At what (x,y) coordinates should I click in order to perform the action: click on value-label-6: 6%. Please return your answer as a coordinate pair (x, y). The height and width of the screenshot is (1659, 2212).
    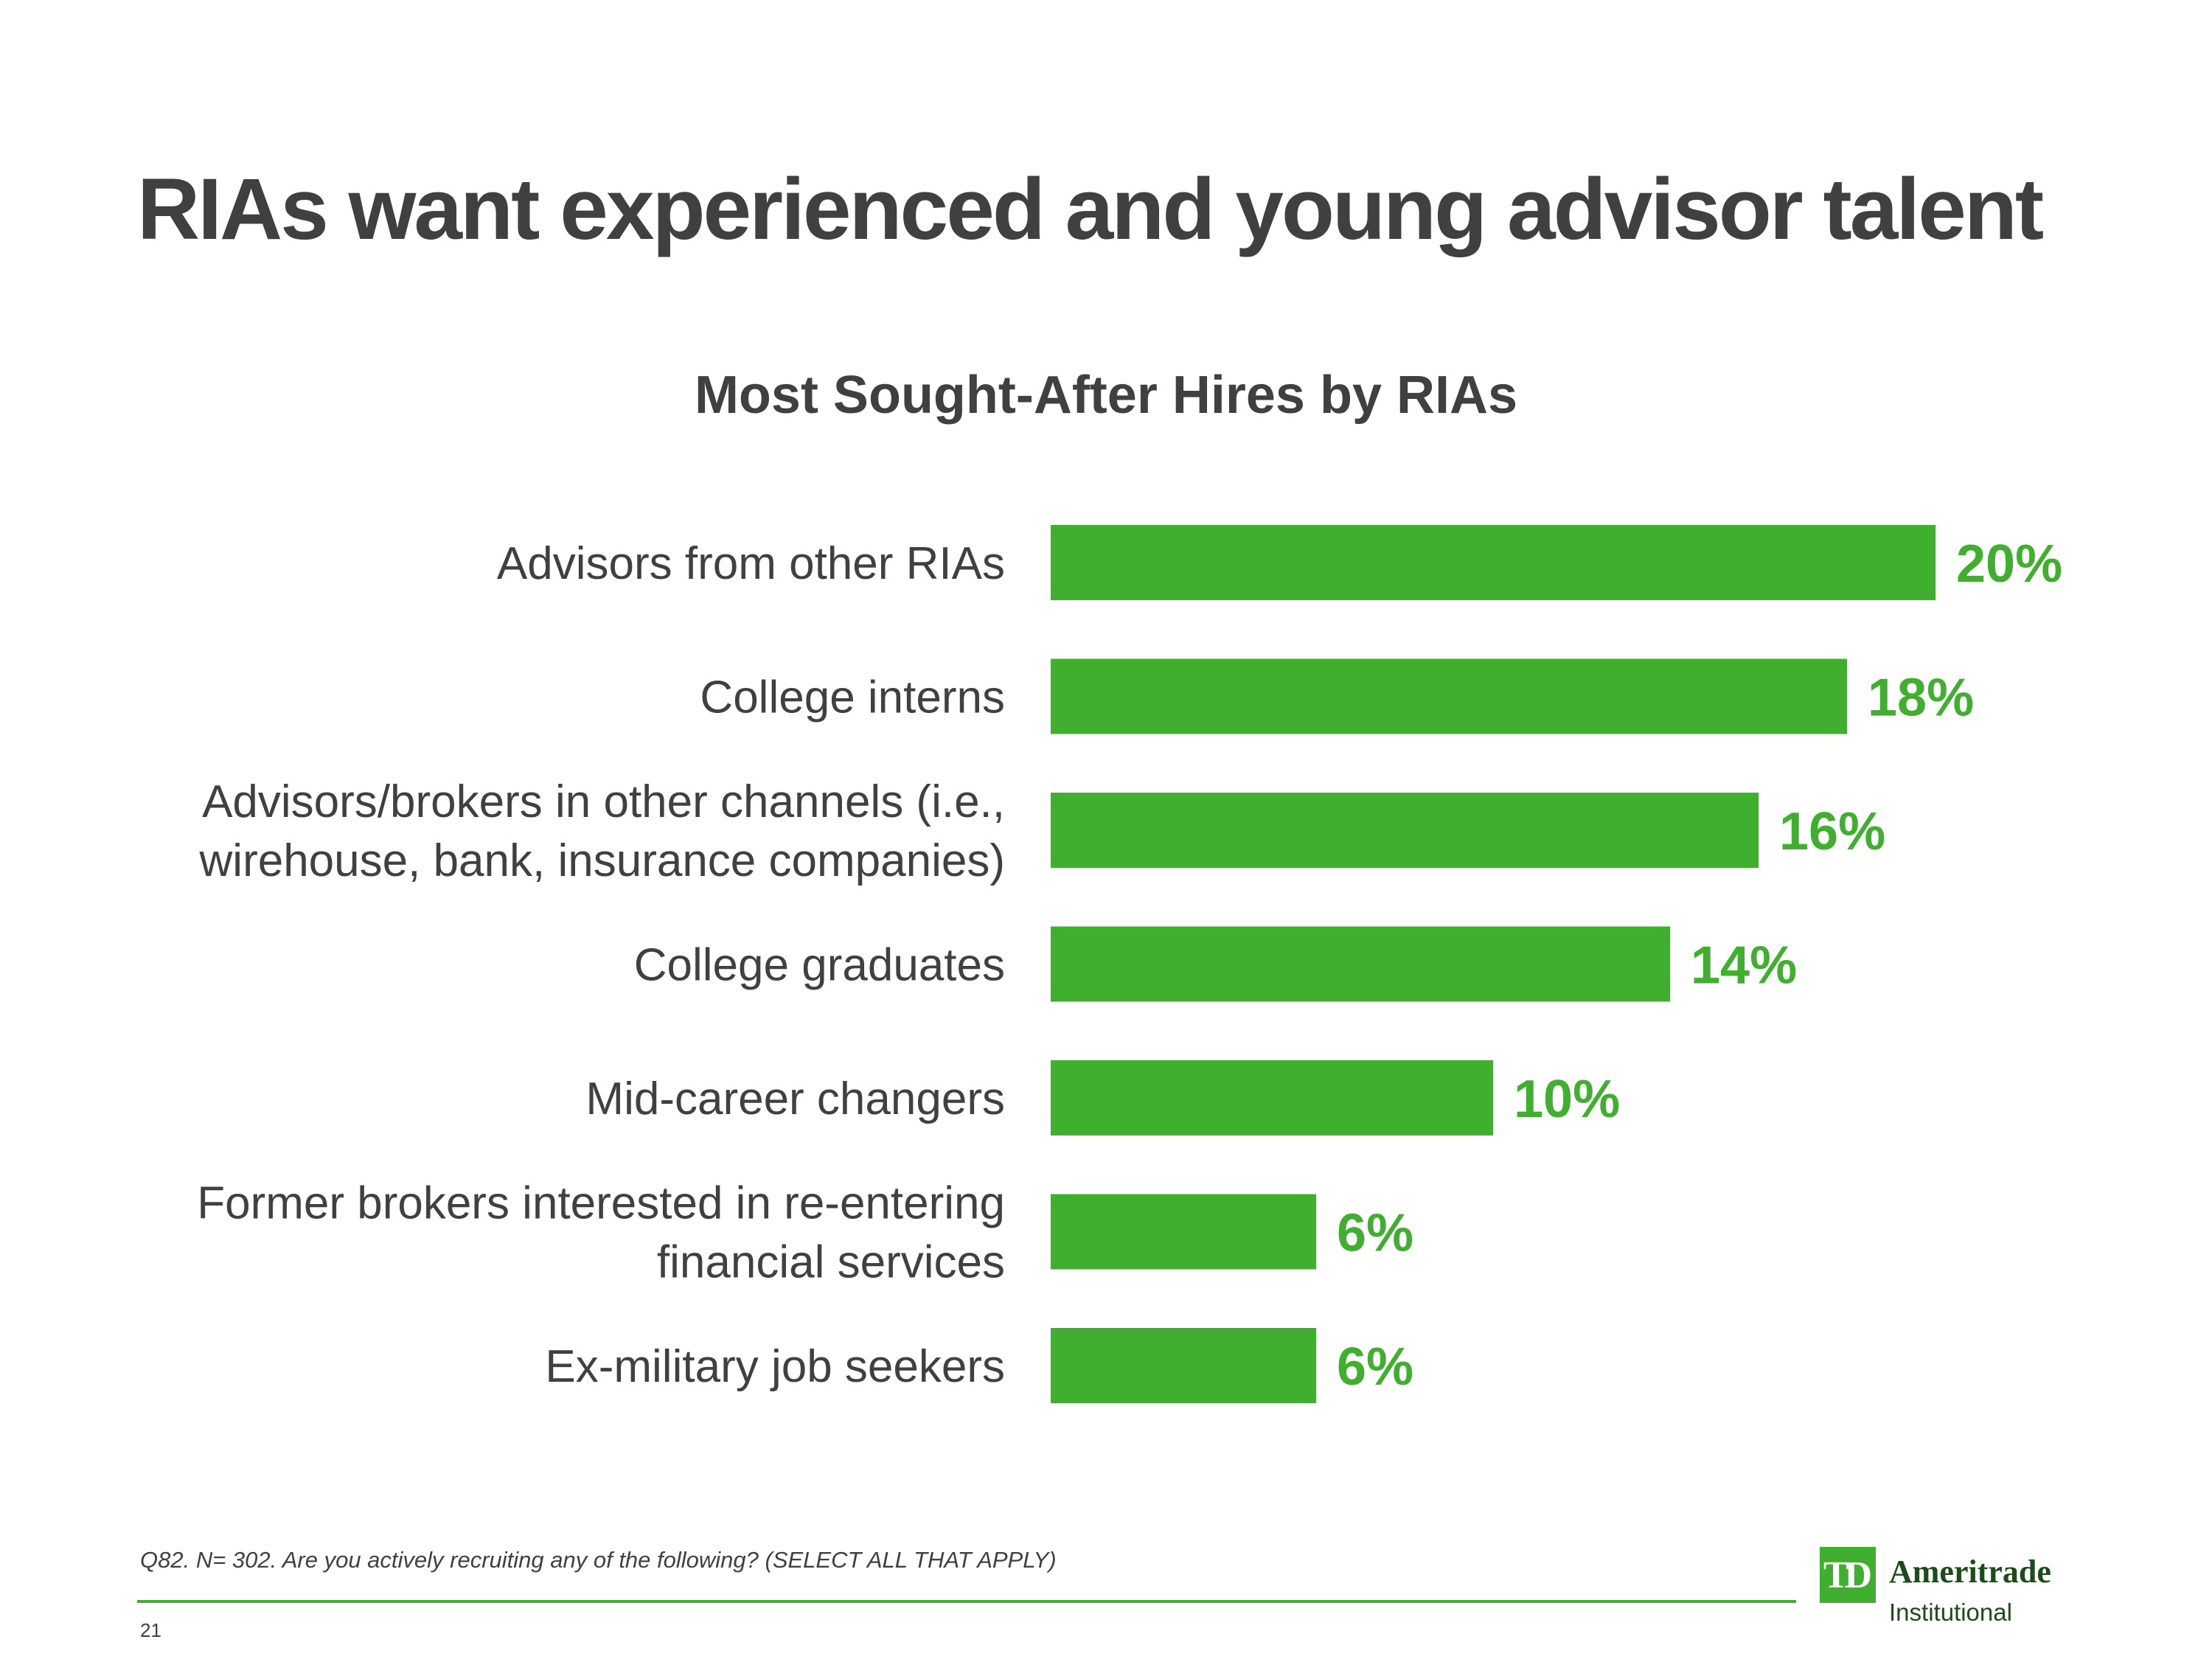
    Looking at the image, I should click on (1375, 1367).